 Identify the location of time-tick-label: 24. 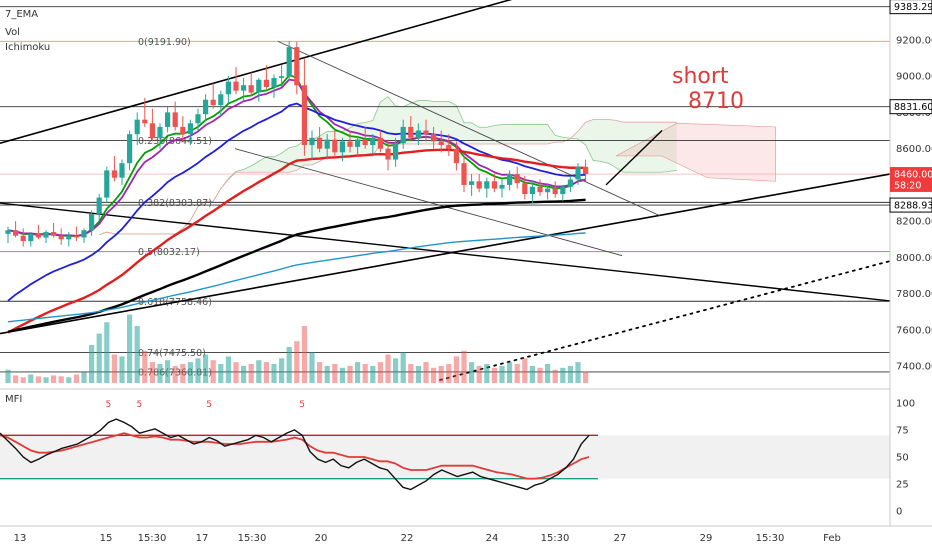
(492, 538).